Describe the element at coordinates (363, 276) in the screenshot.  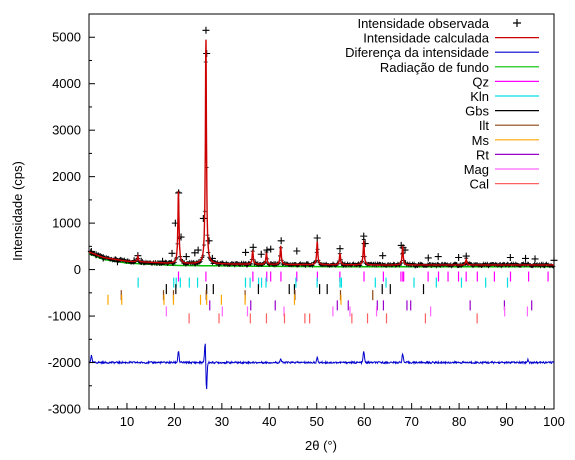
I see `marker-row-qz` at that location.